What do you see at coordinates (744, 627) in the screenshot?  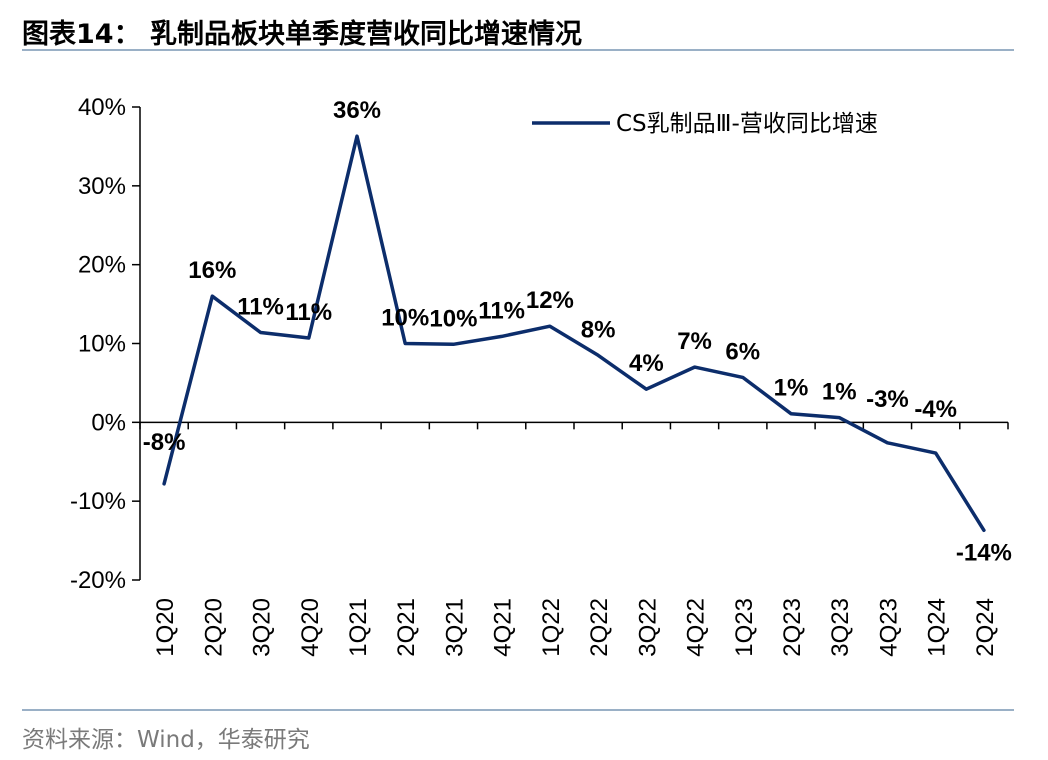 I see `x-tick-label: 1Q23` at bounding box center [744, 627].